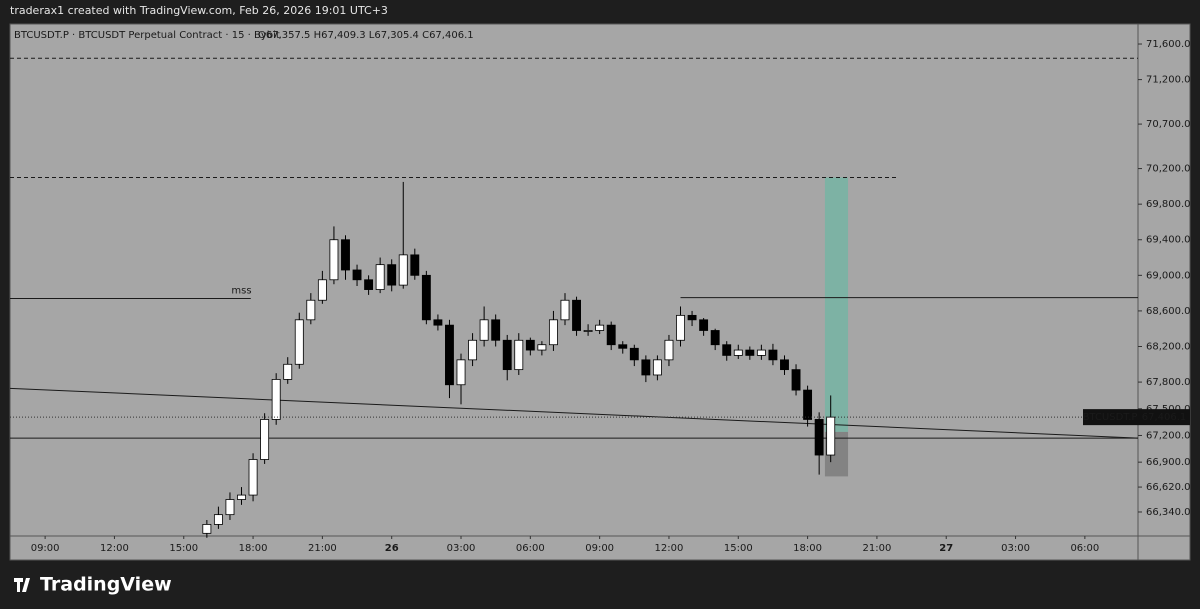 The height and width of the screenshot is (609, 1200). I want to click on y-tick-label: 66,900.0, so click(1168, 462).